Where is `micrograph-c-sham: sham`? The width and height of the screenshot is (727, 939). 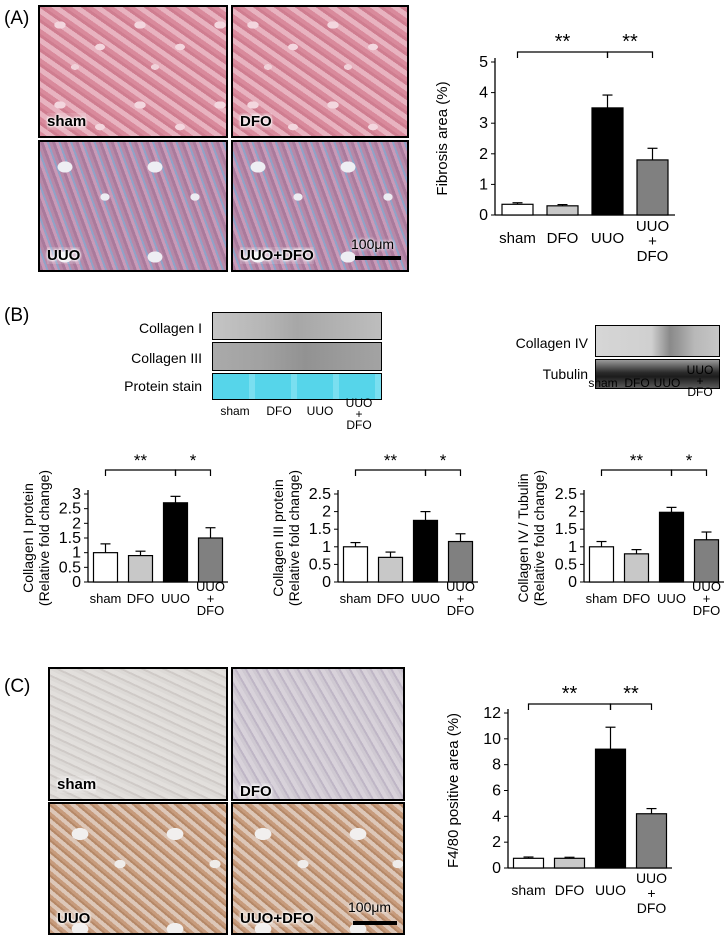 micrograph-c-sham: sham is located at coordinates (138, 734).